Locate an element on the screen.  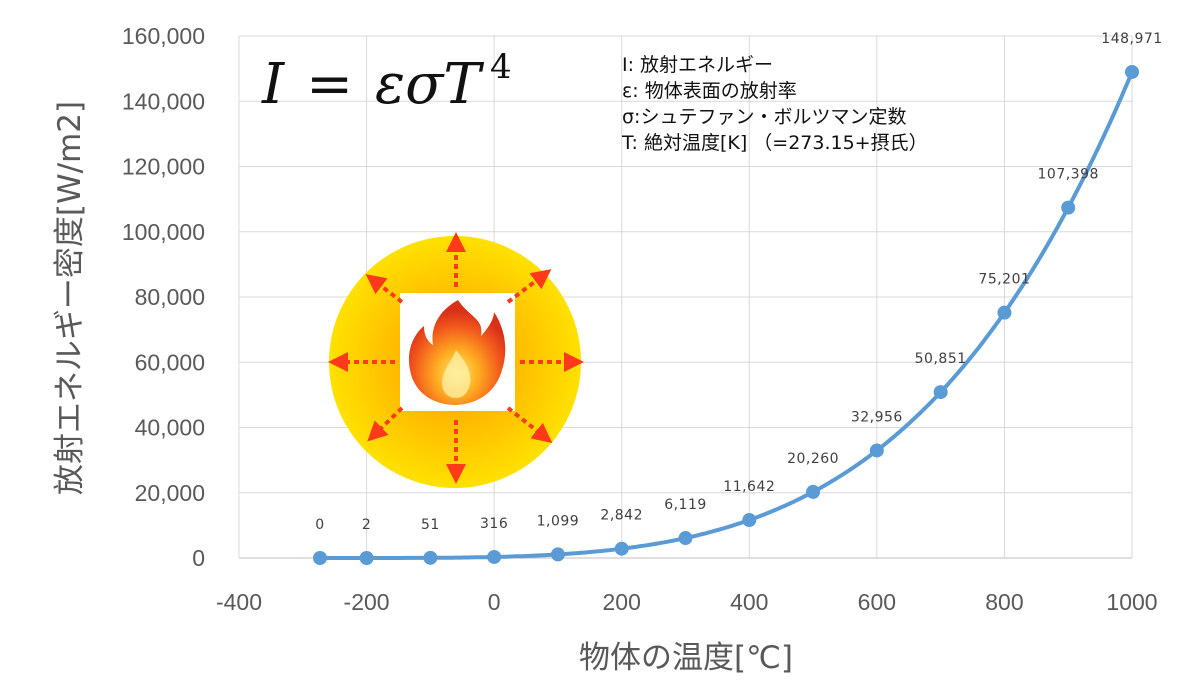
data-label: 2,842 is located at coordinates (621, 516).